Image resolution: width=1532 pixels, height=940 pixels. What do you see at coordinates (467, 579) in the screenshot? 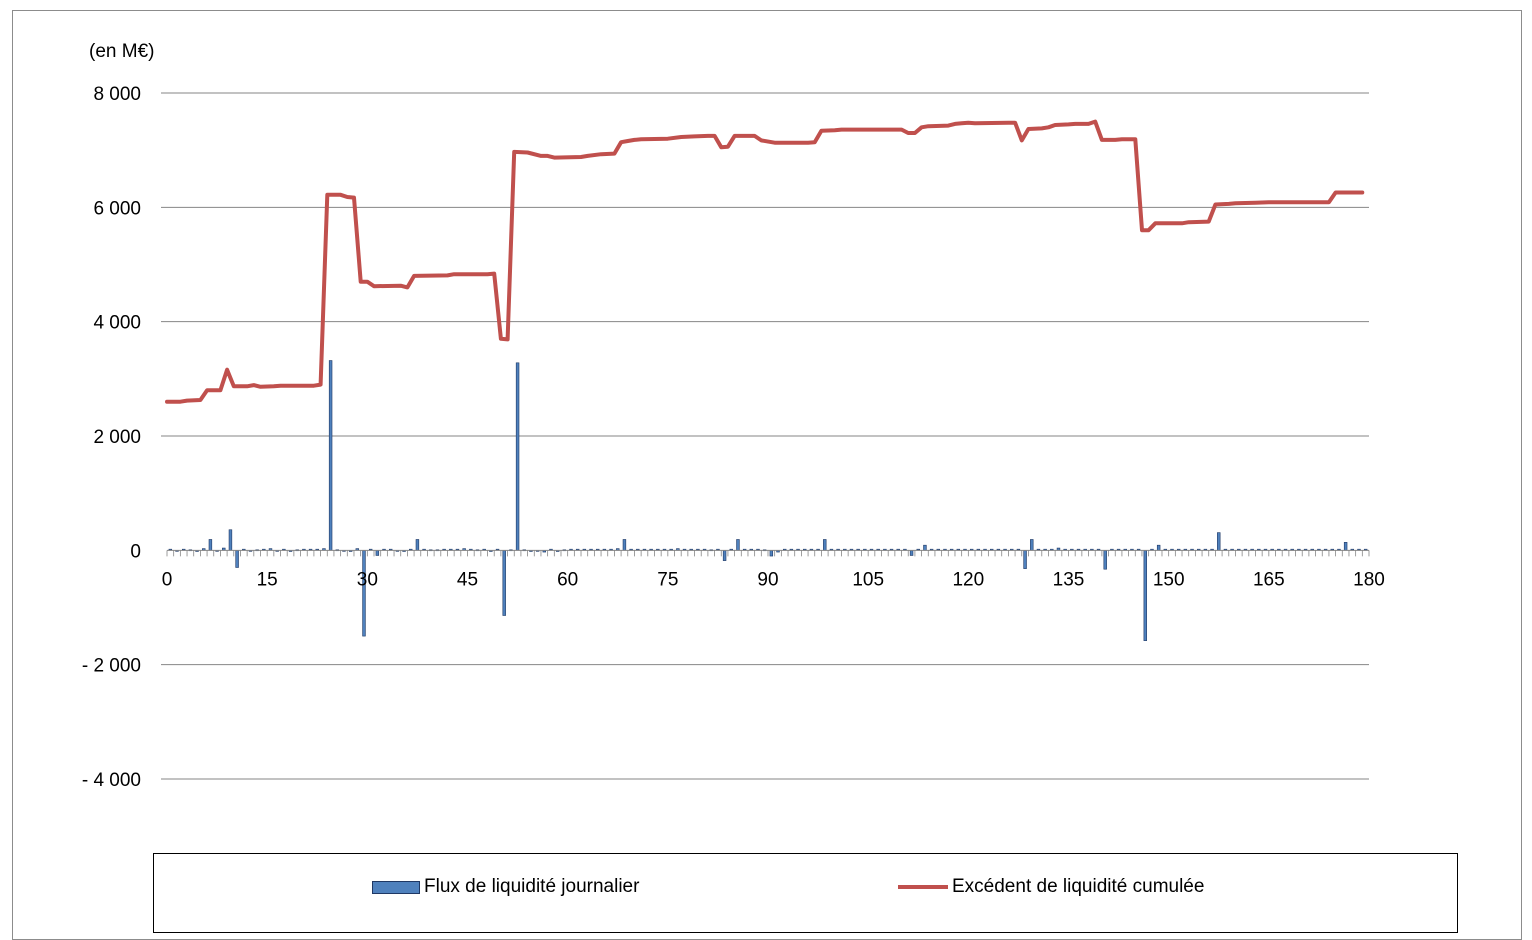
I see `x-tick-label: 45` at bounding box center [467, 579].